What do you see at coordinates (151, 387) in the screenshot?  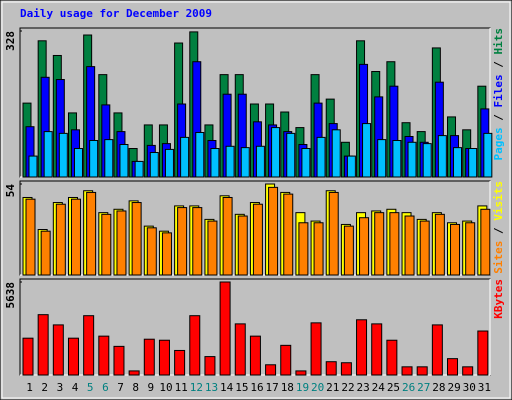 I see `x-tick-label: 9` at bounding box center [151, 387].